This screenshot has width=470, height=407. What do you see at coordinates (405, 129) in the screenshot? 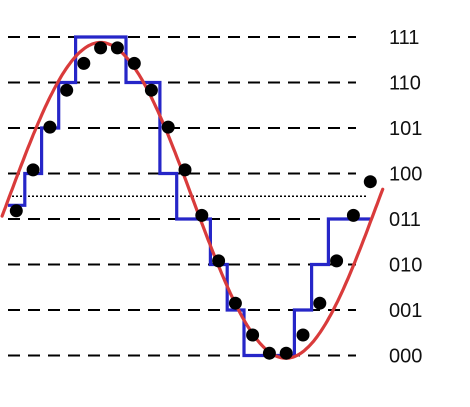
I see `level-label-101: 101` at bounding box center [405, 129].